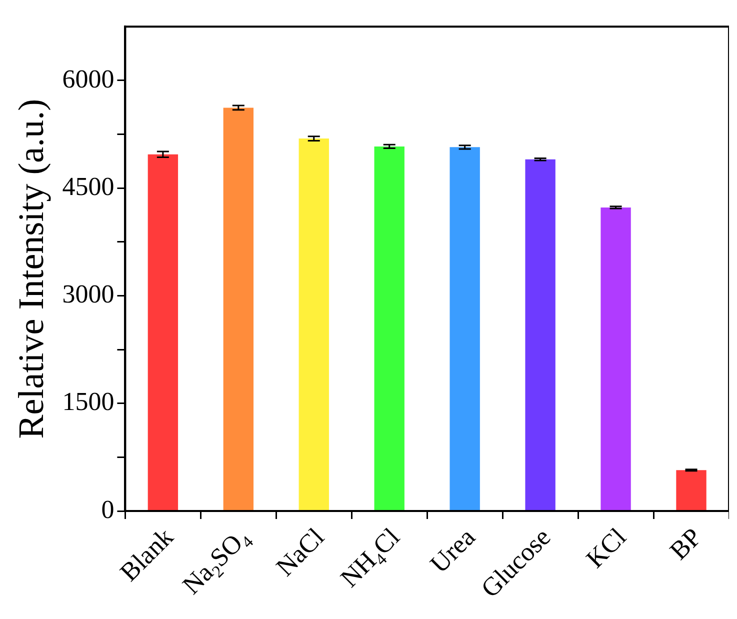  I want to click on y-tick-label: 1500, so click(88, 401).